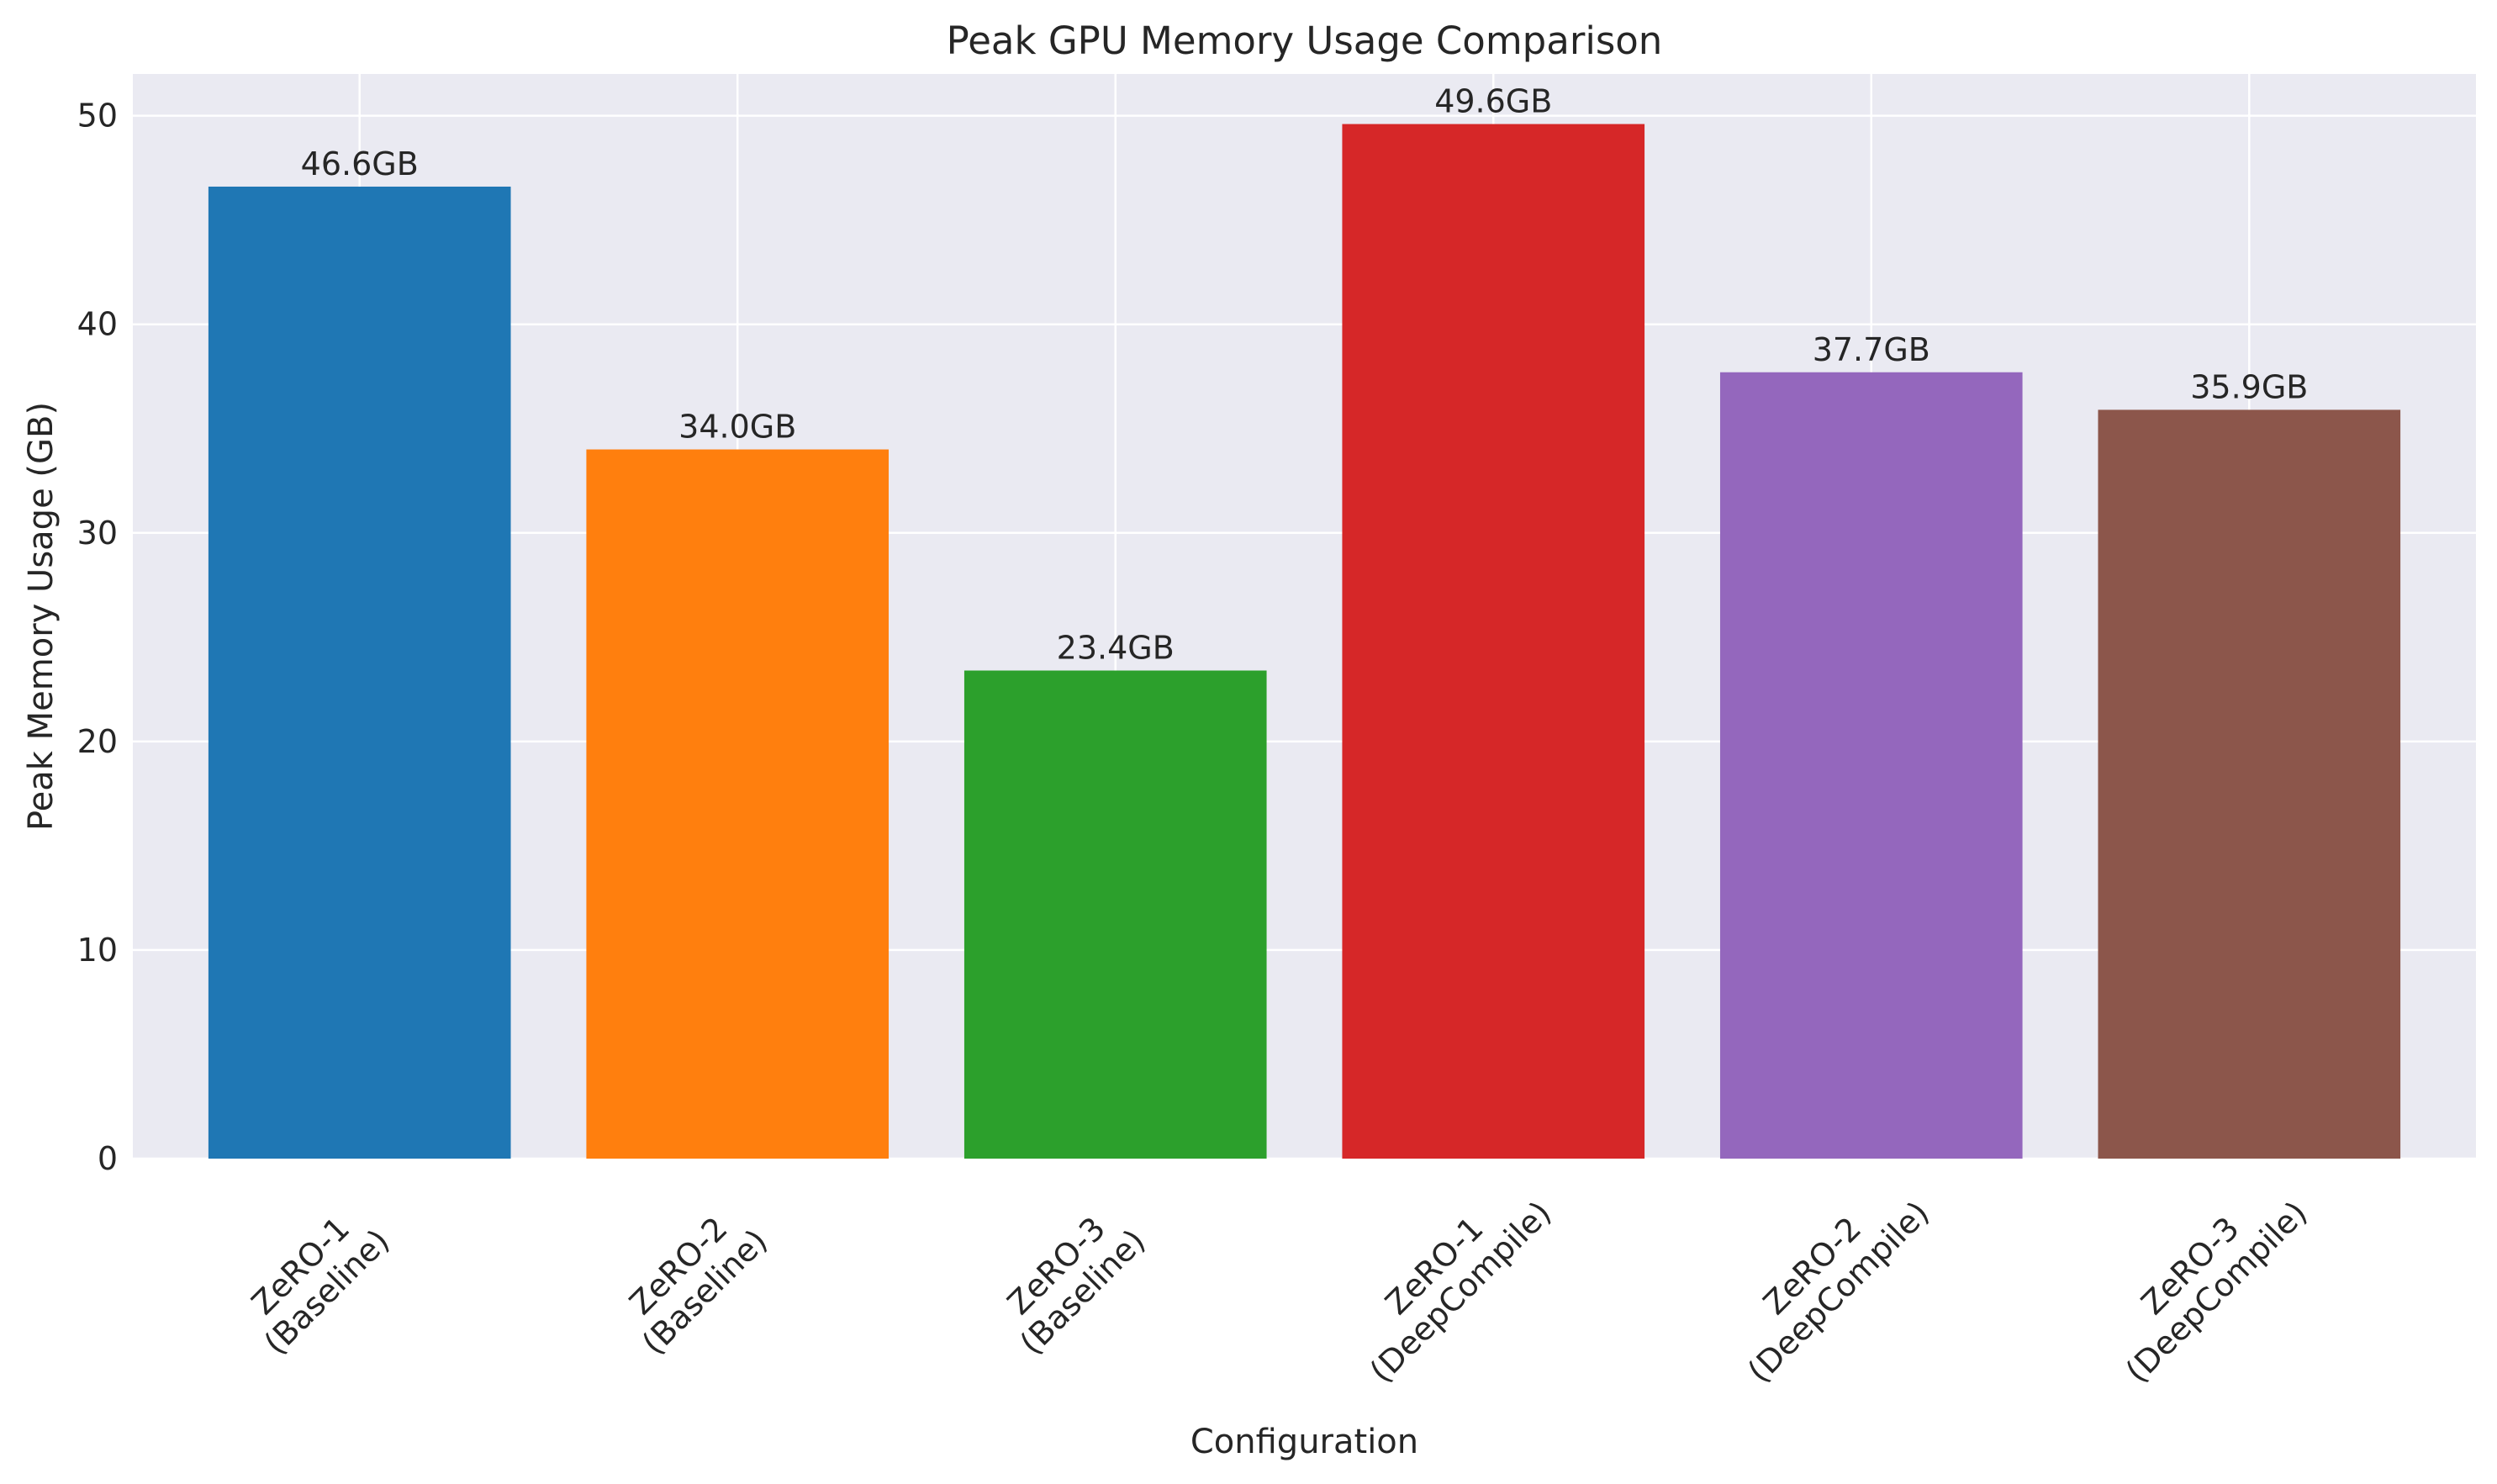 Image resolution: width=2497 pixels, height=1484 pixels. I want to click on x-tick-label-group: ZeRO-2(DeepCompile), so click(1825, 1279).